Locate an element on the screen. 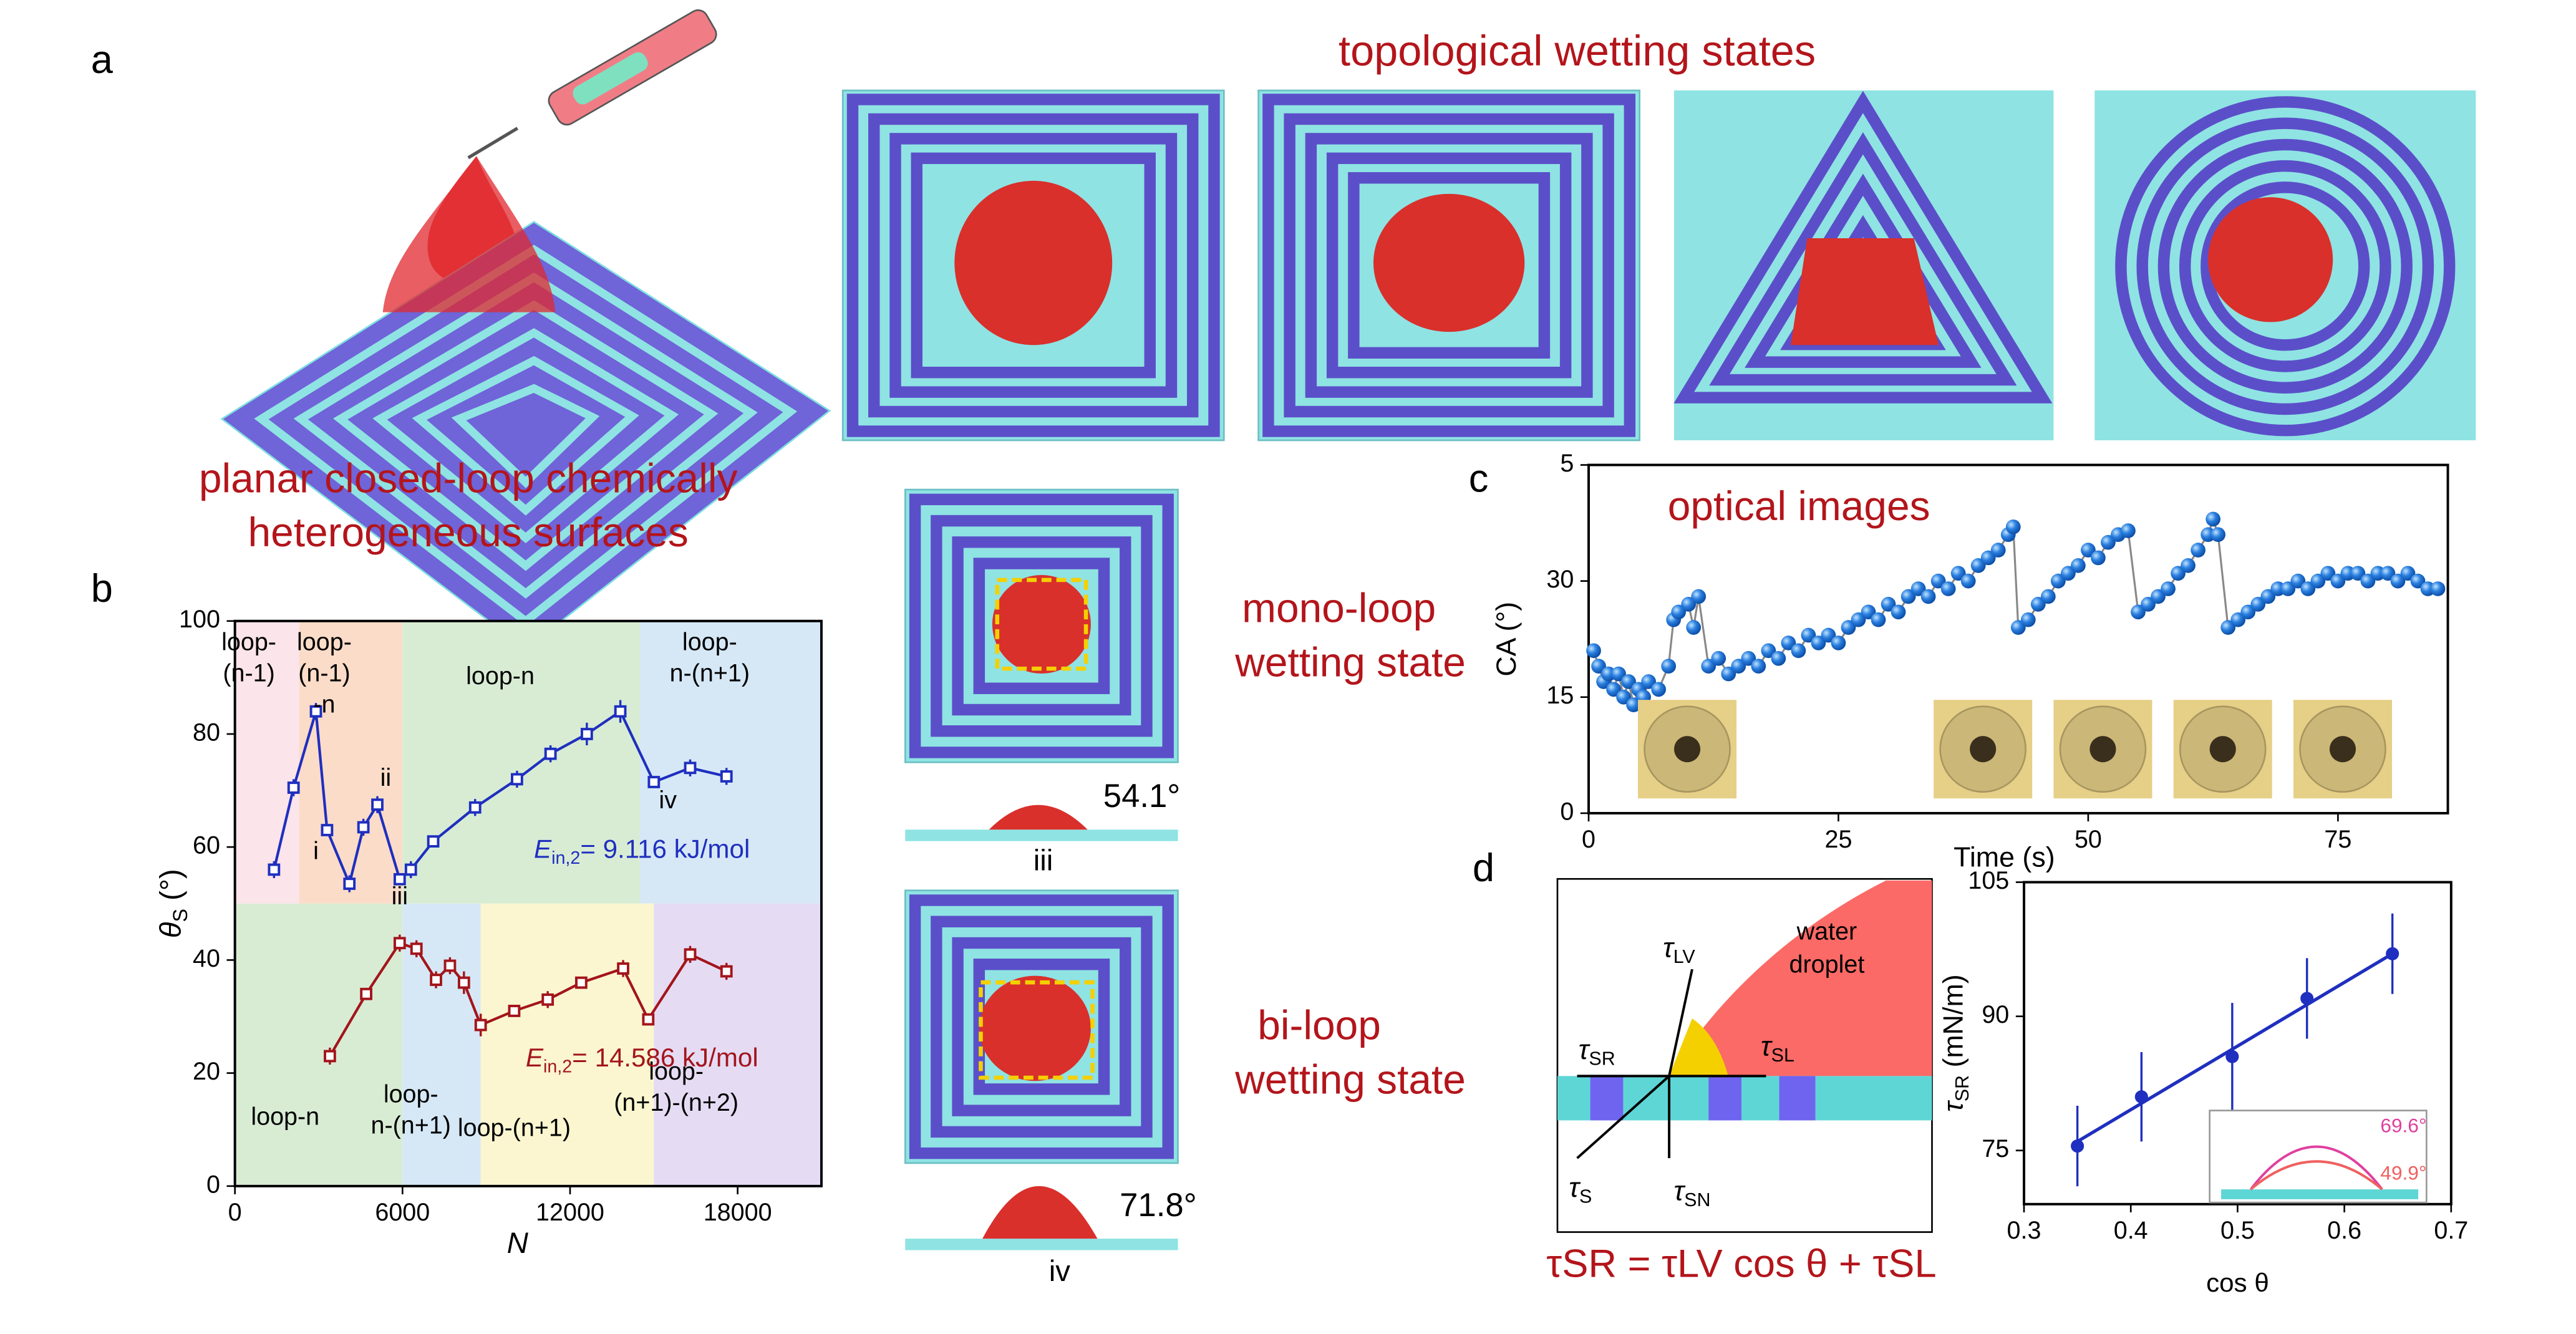 The height and width of the screenshot is (1334, 2576). stripe is located at coordinates (525, 436).